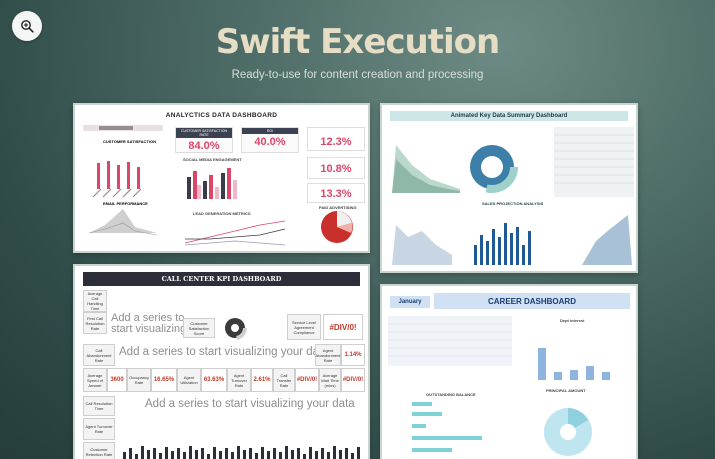 This screenshot has width=715, height=459. Describe the element at coordinates (99, 355) in the screenshot. I see `metric-label: Call Abandonment Rate` at that location.